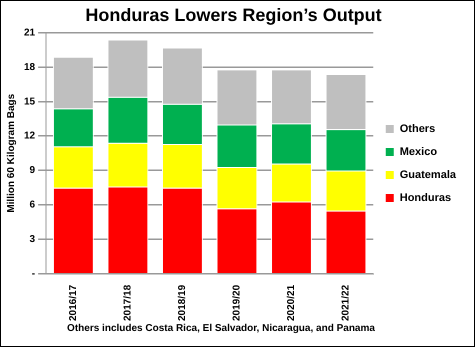 This screenshot has height=347, width=475. I want to click on y-tick-label: 3, so click(33, 240).